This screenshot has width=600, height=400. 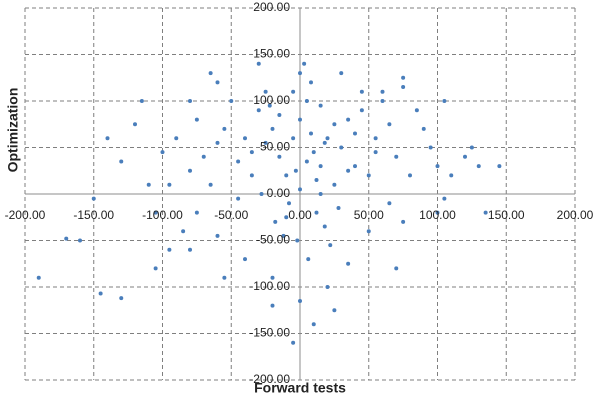 What do you see at coordinates (269, 333) in the screenshot?
I see `y-tick-label: -150.00` at bounding box center [269, 333].